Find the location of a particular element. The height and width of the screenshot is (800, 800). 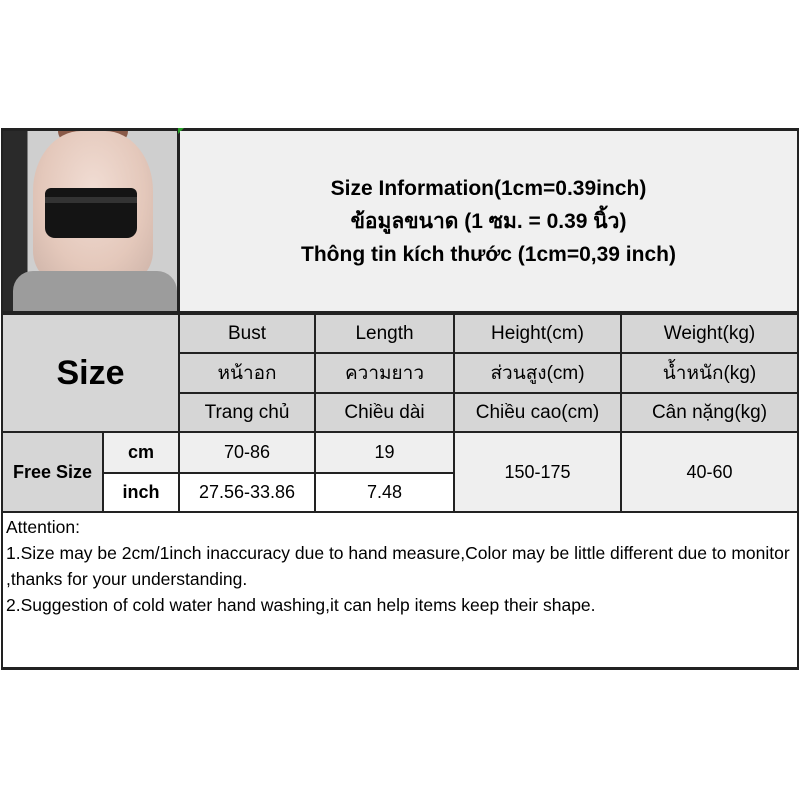

header-bust: Bust is located at coordinates (247, 333).